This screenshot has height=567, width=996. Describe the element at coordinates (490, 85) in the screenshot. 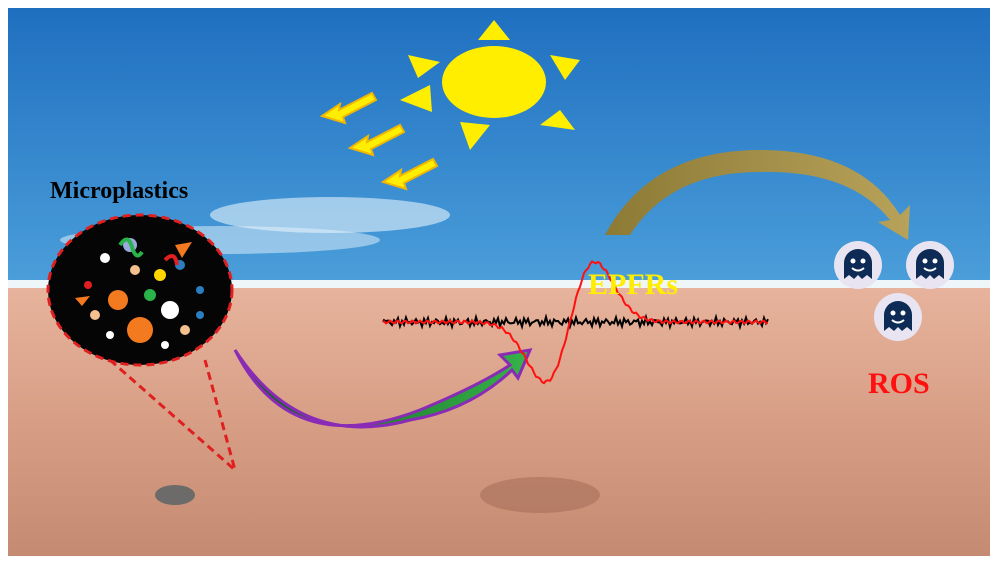

I see `sun` at that location.